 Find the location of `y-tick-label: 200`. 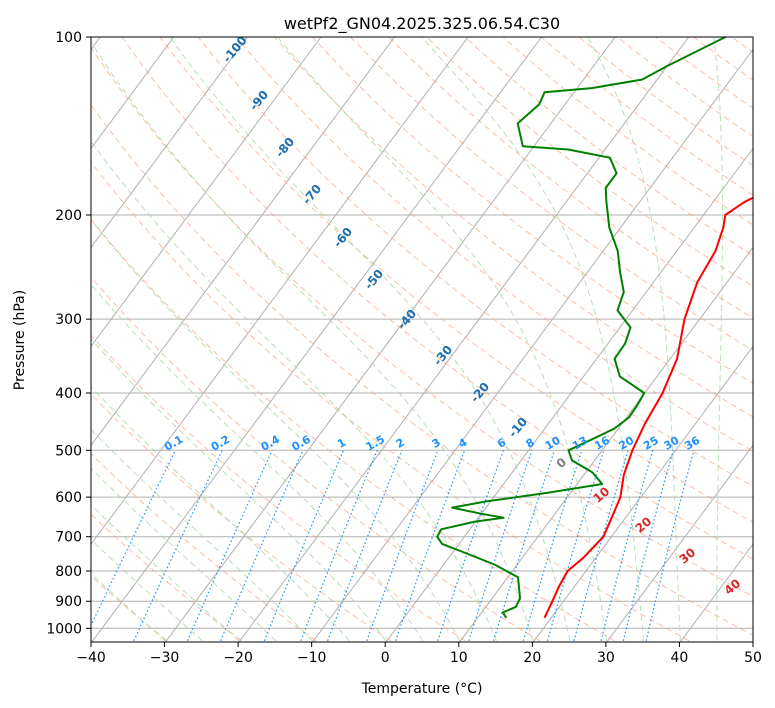

y-tick-label: 200 is located at coordinates (68, 216).